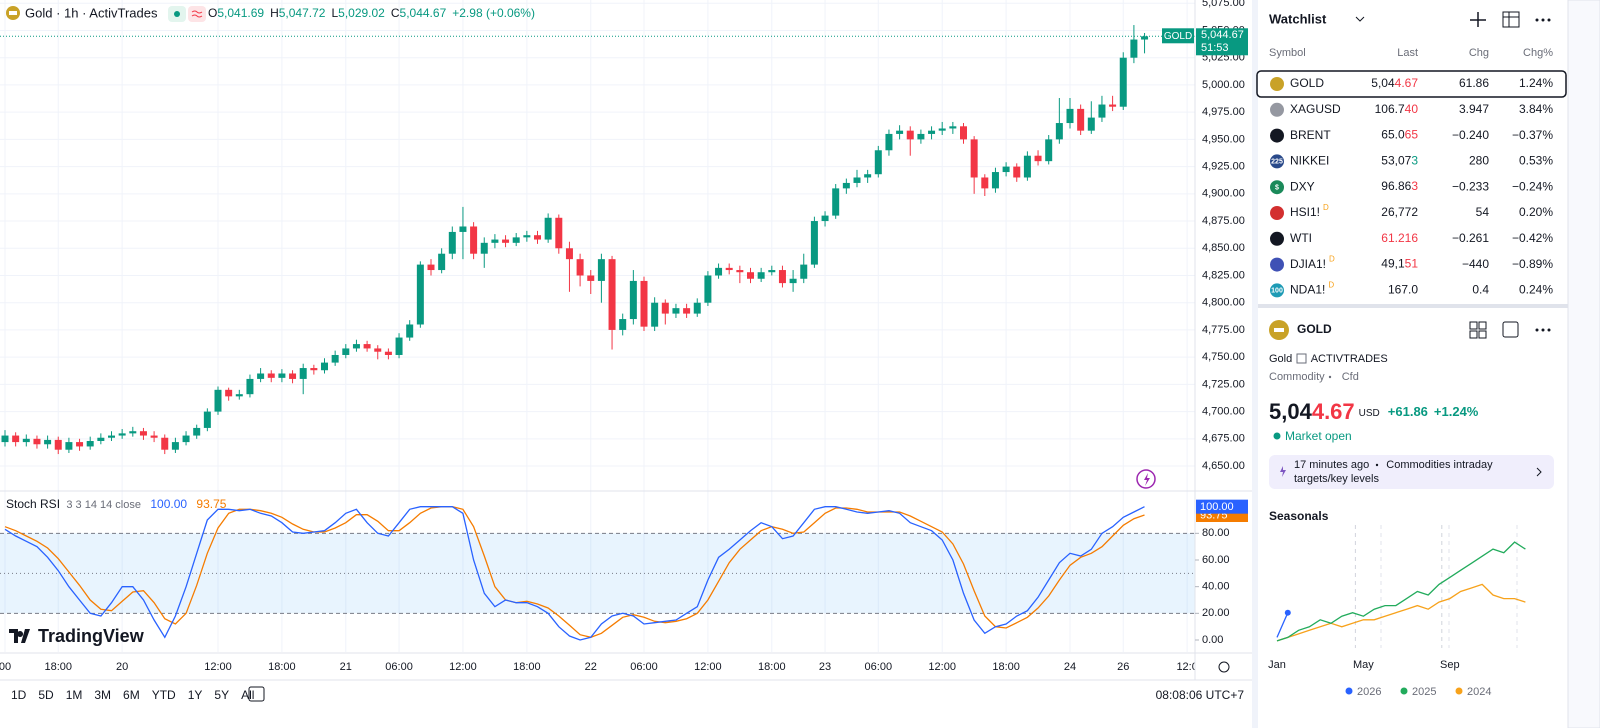 The width and height of the screenshot is (1600, 728). What do you see at coordinates (1411, 472) in the screenshot?
I see `news-card` at bounding box center [1411, 472].